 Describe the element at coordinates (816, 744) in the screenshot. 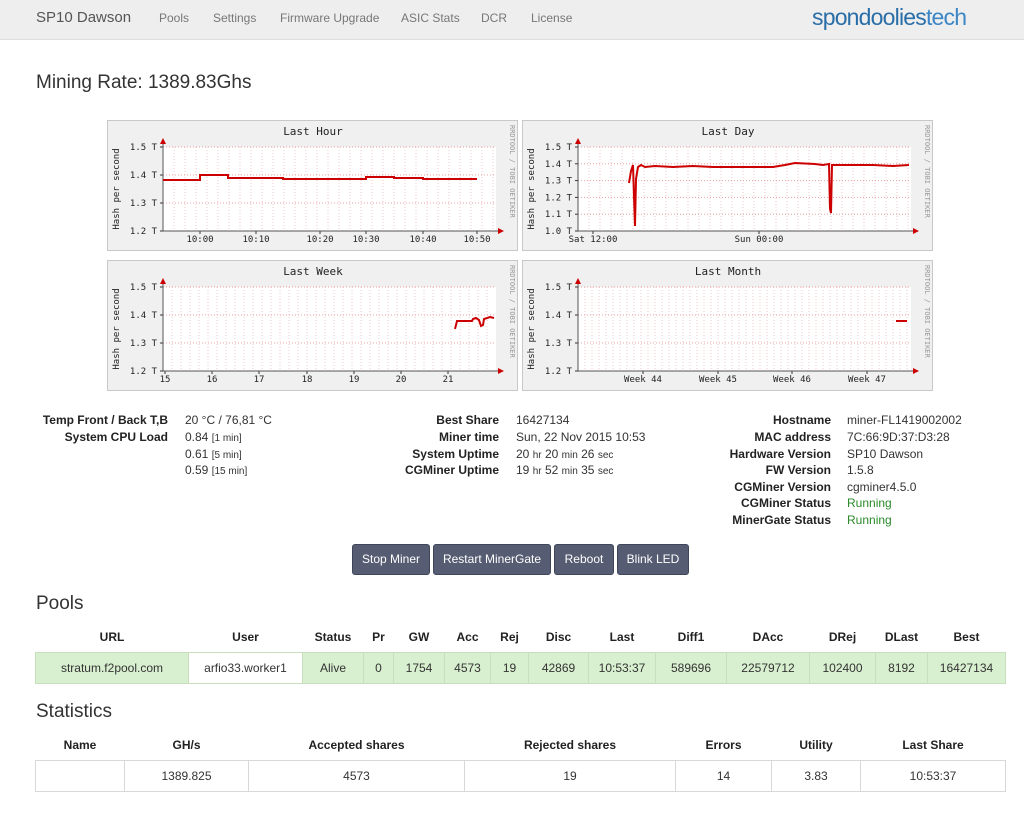

I see `col-utility: Utility` at that location.